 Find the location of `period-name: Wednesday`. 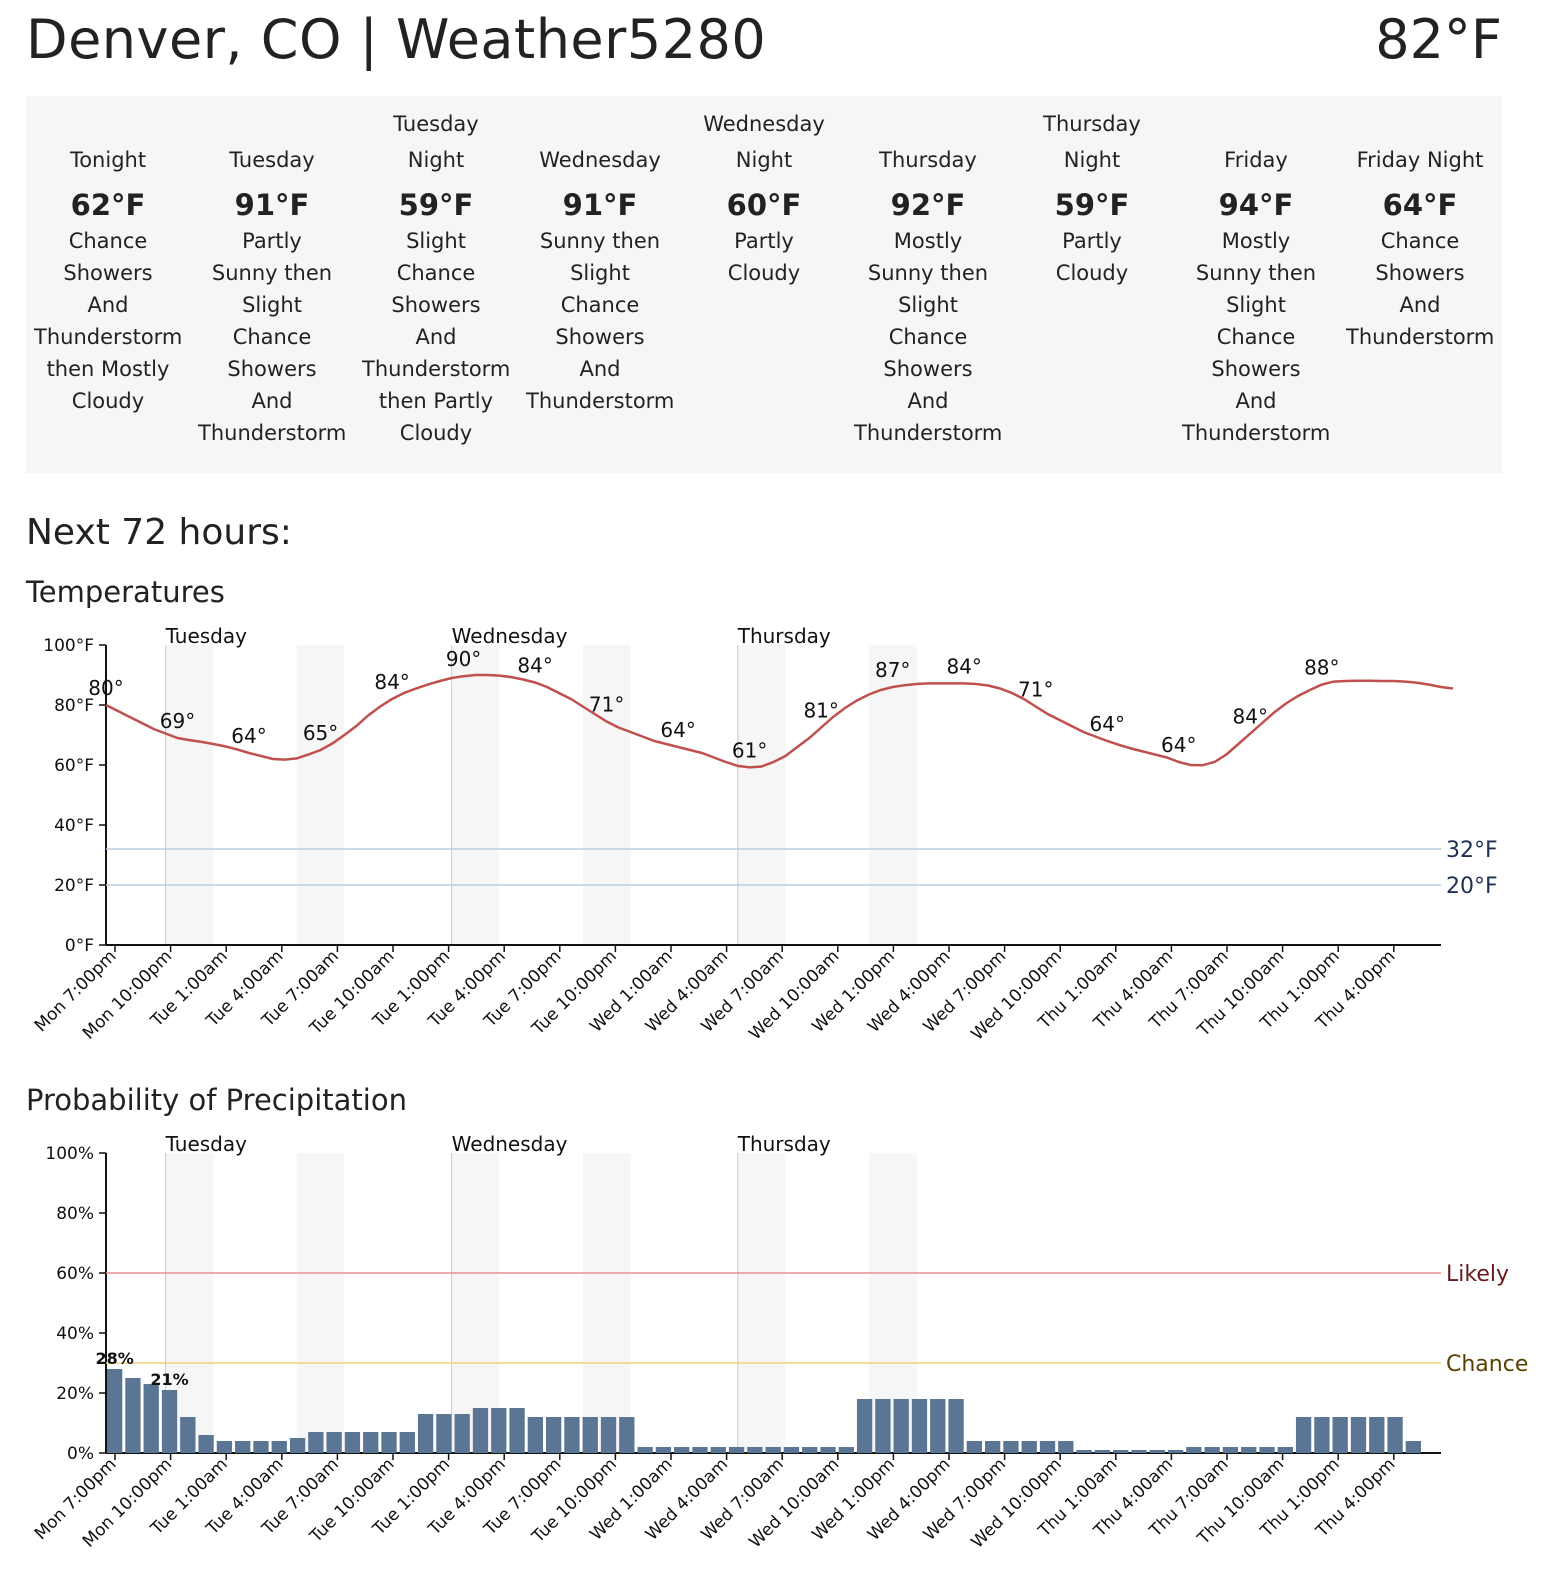

period-name: Wednesday is located at coordinates (600, 160).